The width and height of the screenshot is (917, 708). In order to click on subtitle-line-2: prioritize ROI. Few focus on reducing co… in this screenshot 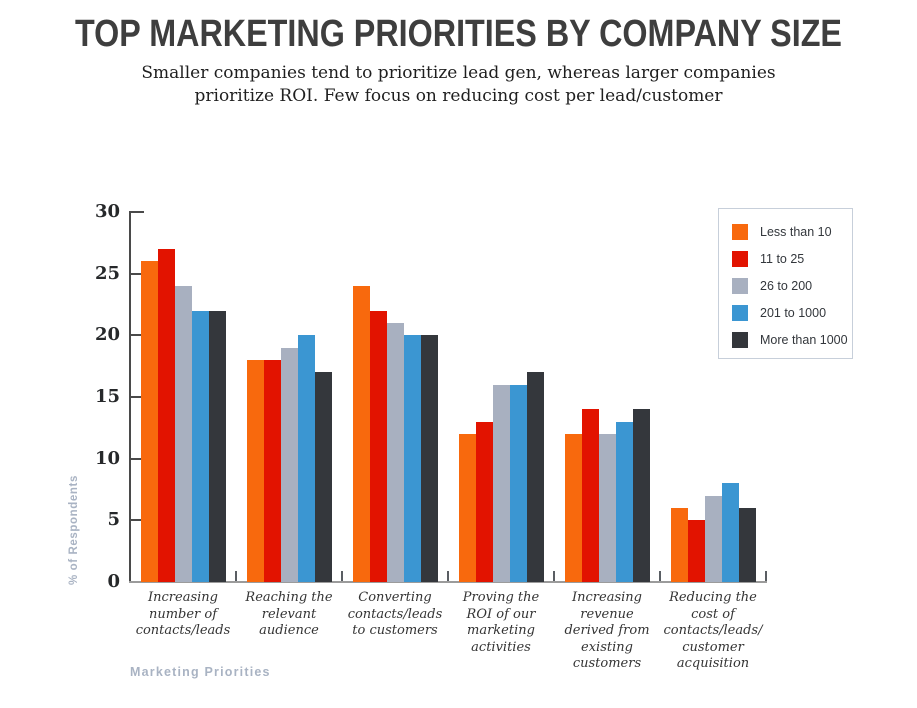, I will do `click(458, 96)`.